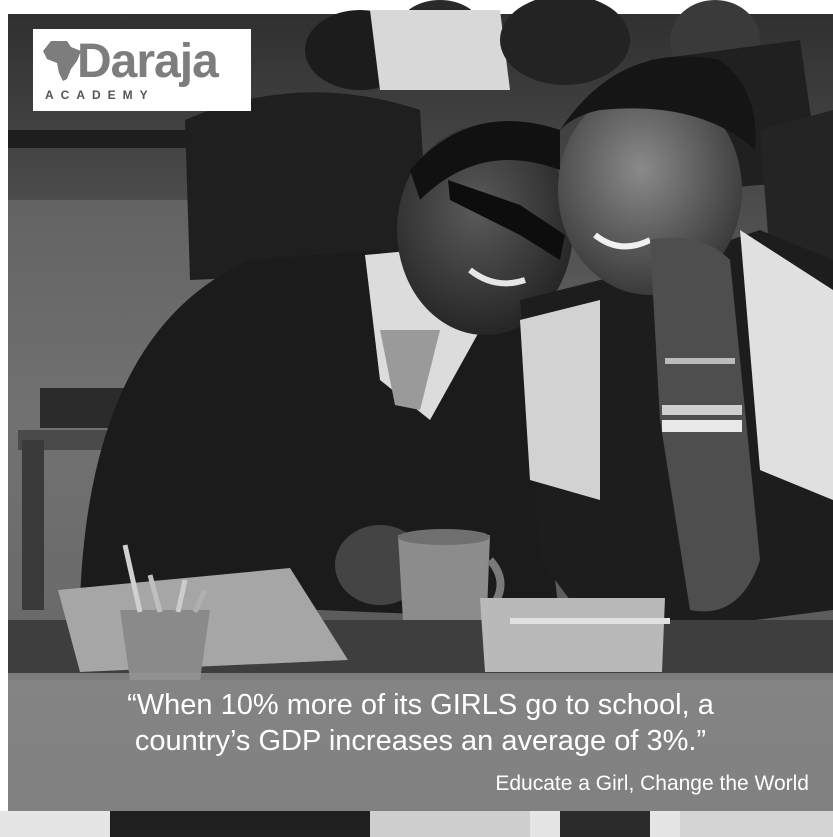  Describe the element at coordinates (62, 61) in the screenshot. I see `africa-map-icon` at that location.